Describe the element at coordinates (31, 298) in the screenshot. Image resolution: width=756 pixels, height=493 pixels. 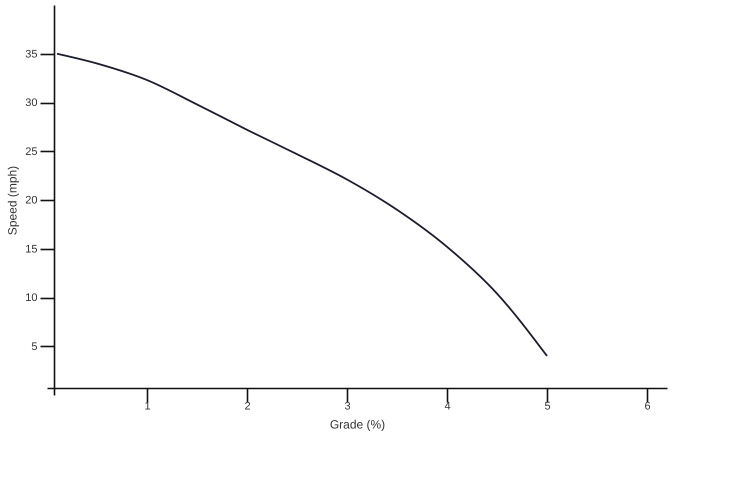
I see `y-tick-label: 10` at that location.